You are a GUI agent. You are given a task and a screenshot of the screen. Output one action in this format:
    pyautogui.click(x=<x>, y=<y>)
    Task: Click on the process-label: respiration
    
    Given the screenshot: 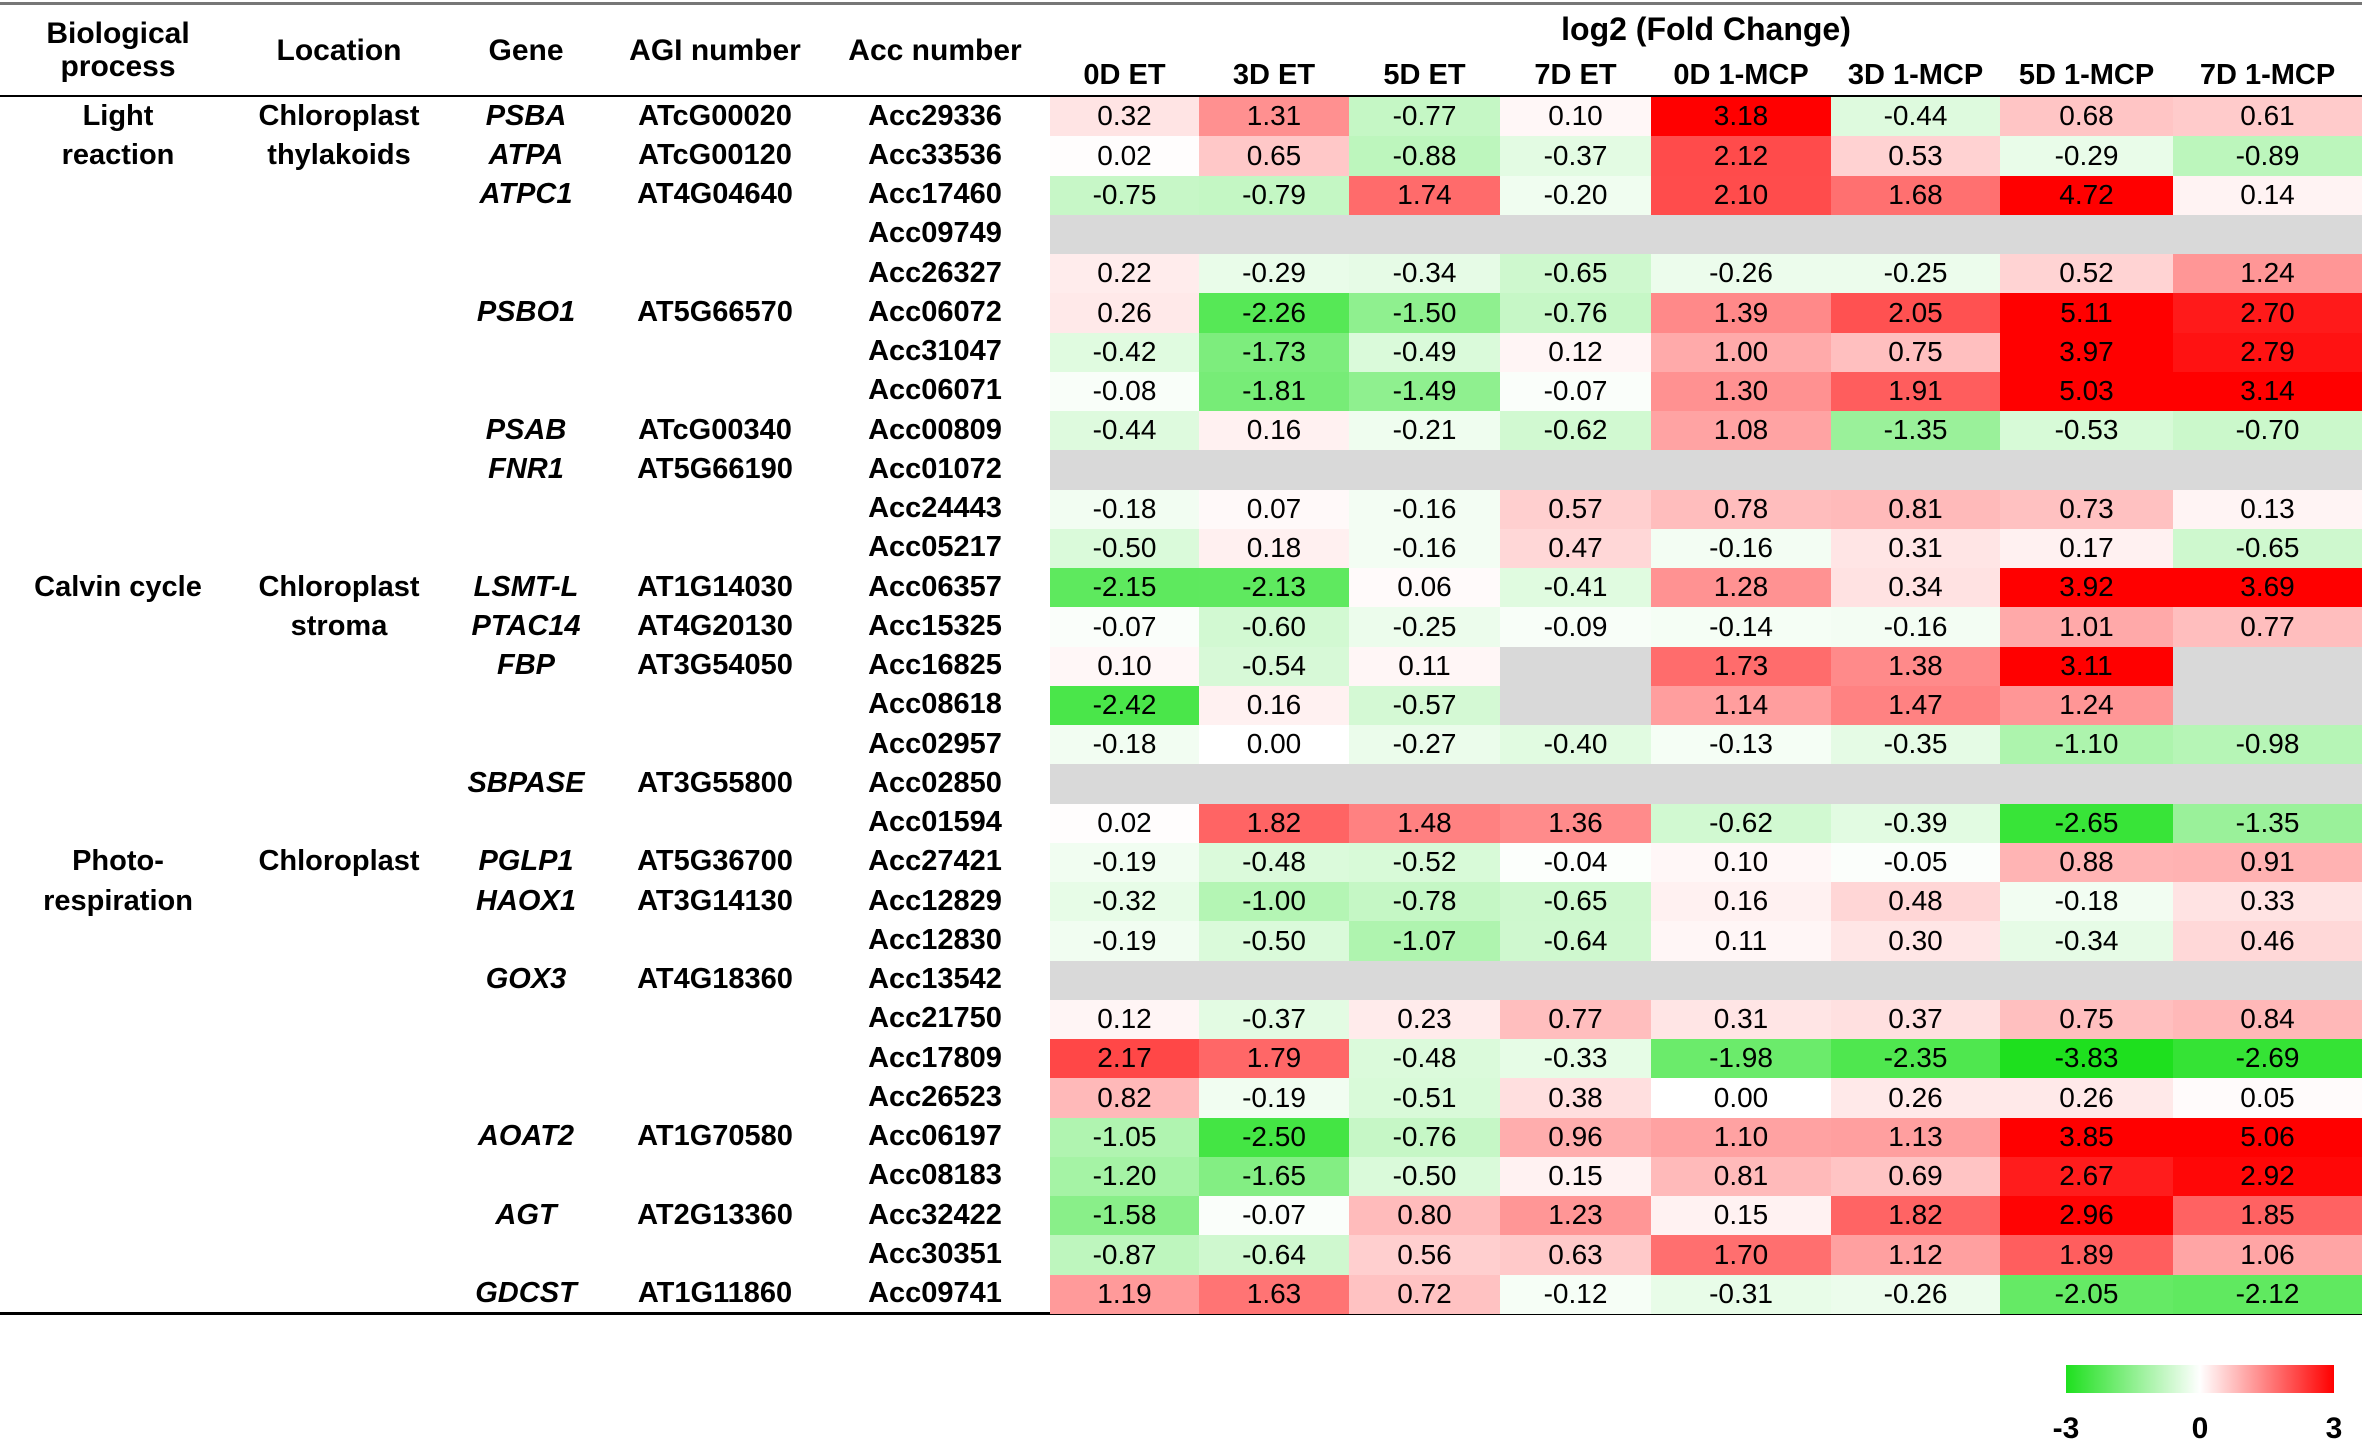 What is the action you would take?
    pyautogui.click(x=118, y=900)
    